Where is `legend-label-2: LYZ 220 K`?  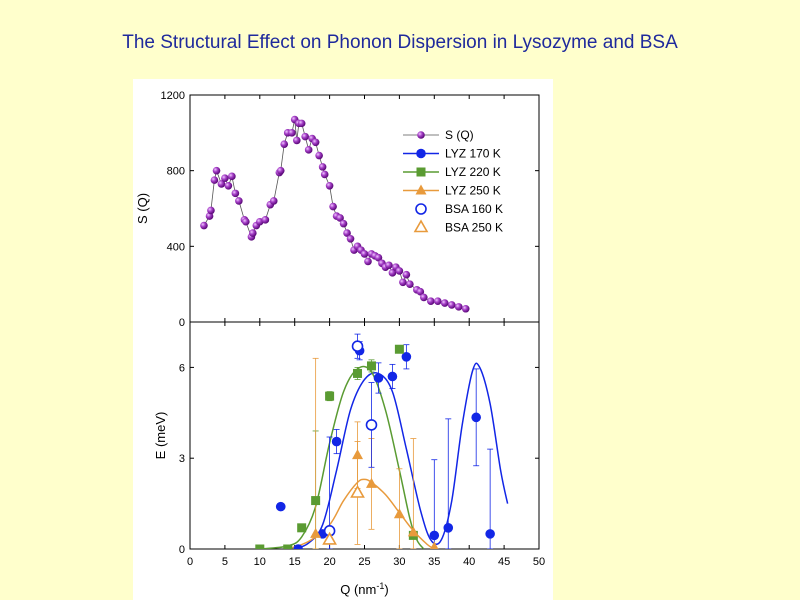 legend-label-2: LYZ 220 K is located at coordinates (473, 172).